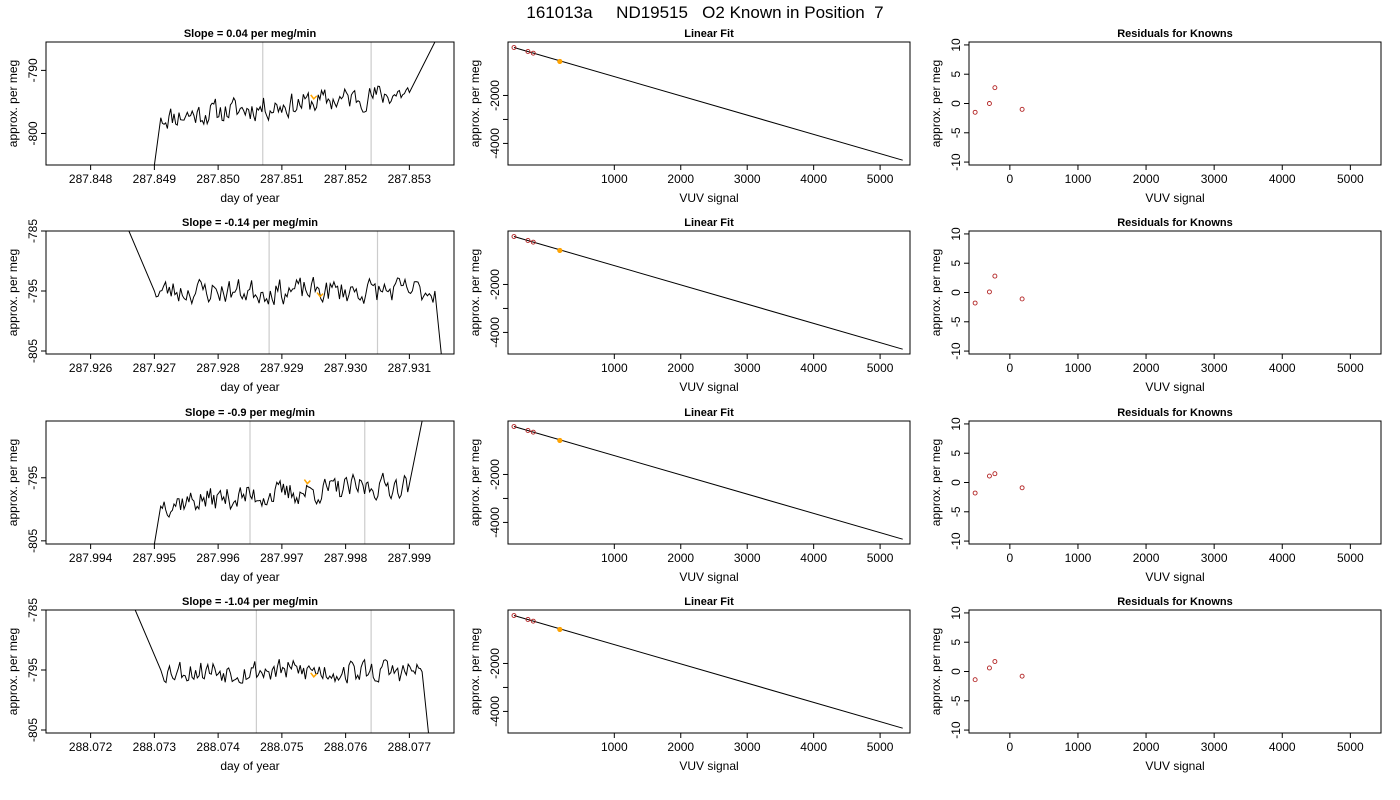 The width and height of the screenshot is (1400, 800). What do you see at coordinates (709, 413) in the screenshot?
I see `panel-title: Linear Fit` at bounding box center [709, 413].